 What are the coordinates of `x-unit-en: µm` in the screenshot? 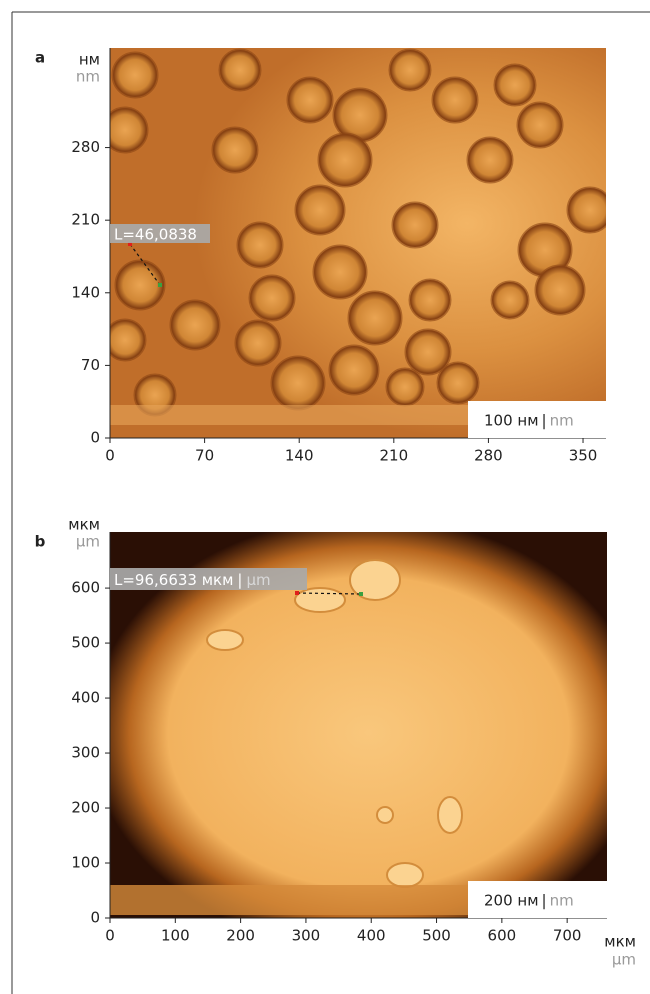 It's located at (624, 960).